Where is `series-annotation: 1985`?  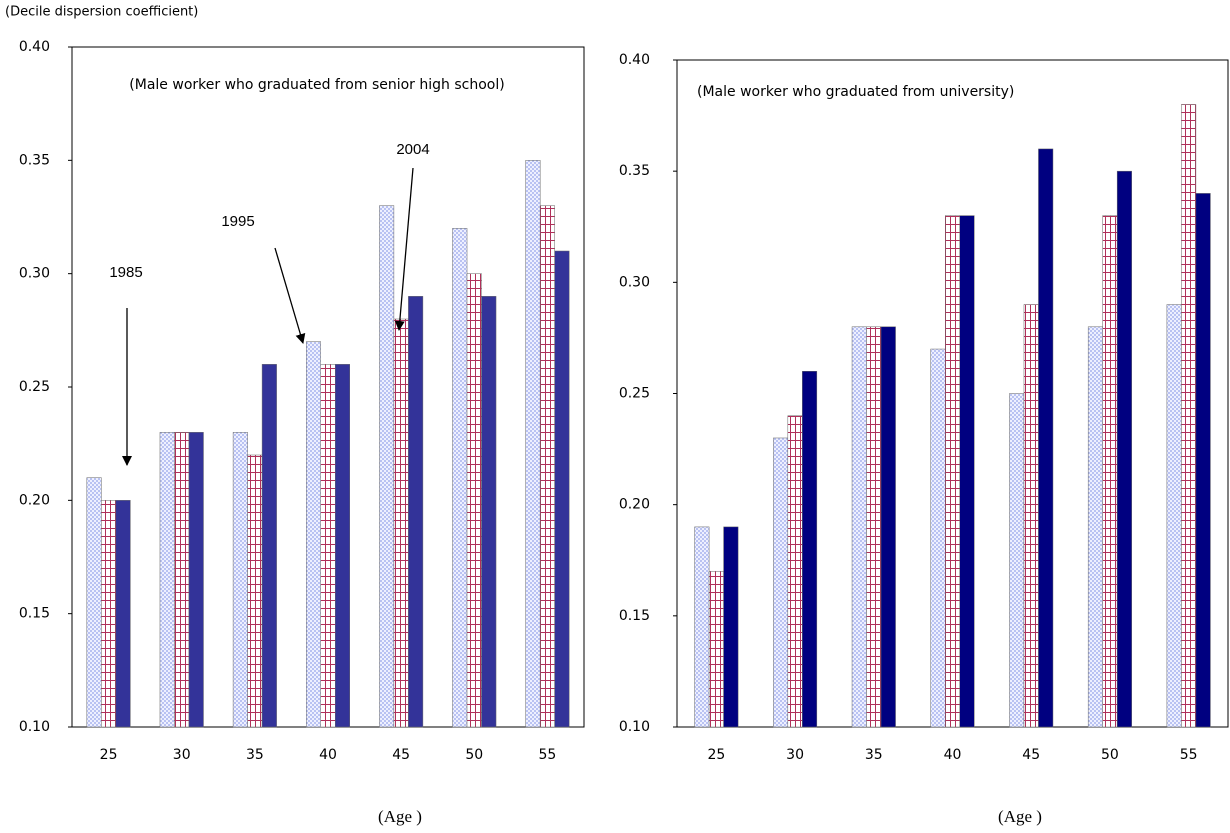
series-annotation: 1985 is located at coordinates (125, 272).